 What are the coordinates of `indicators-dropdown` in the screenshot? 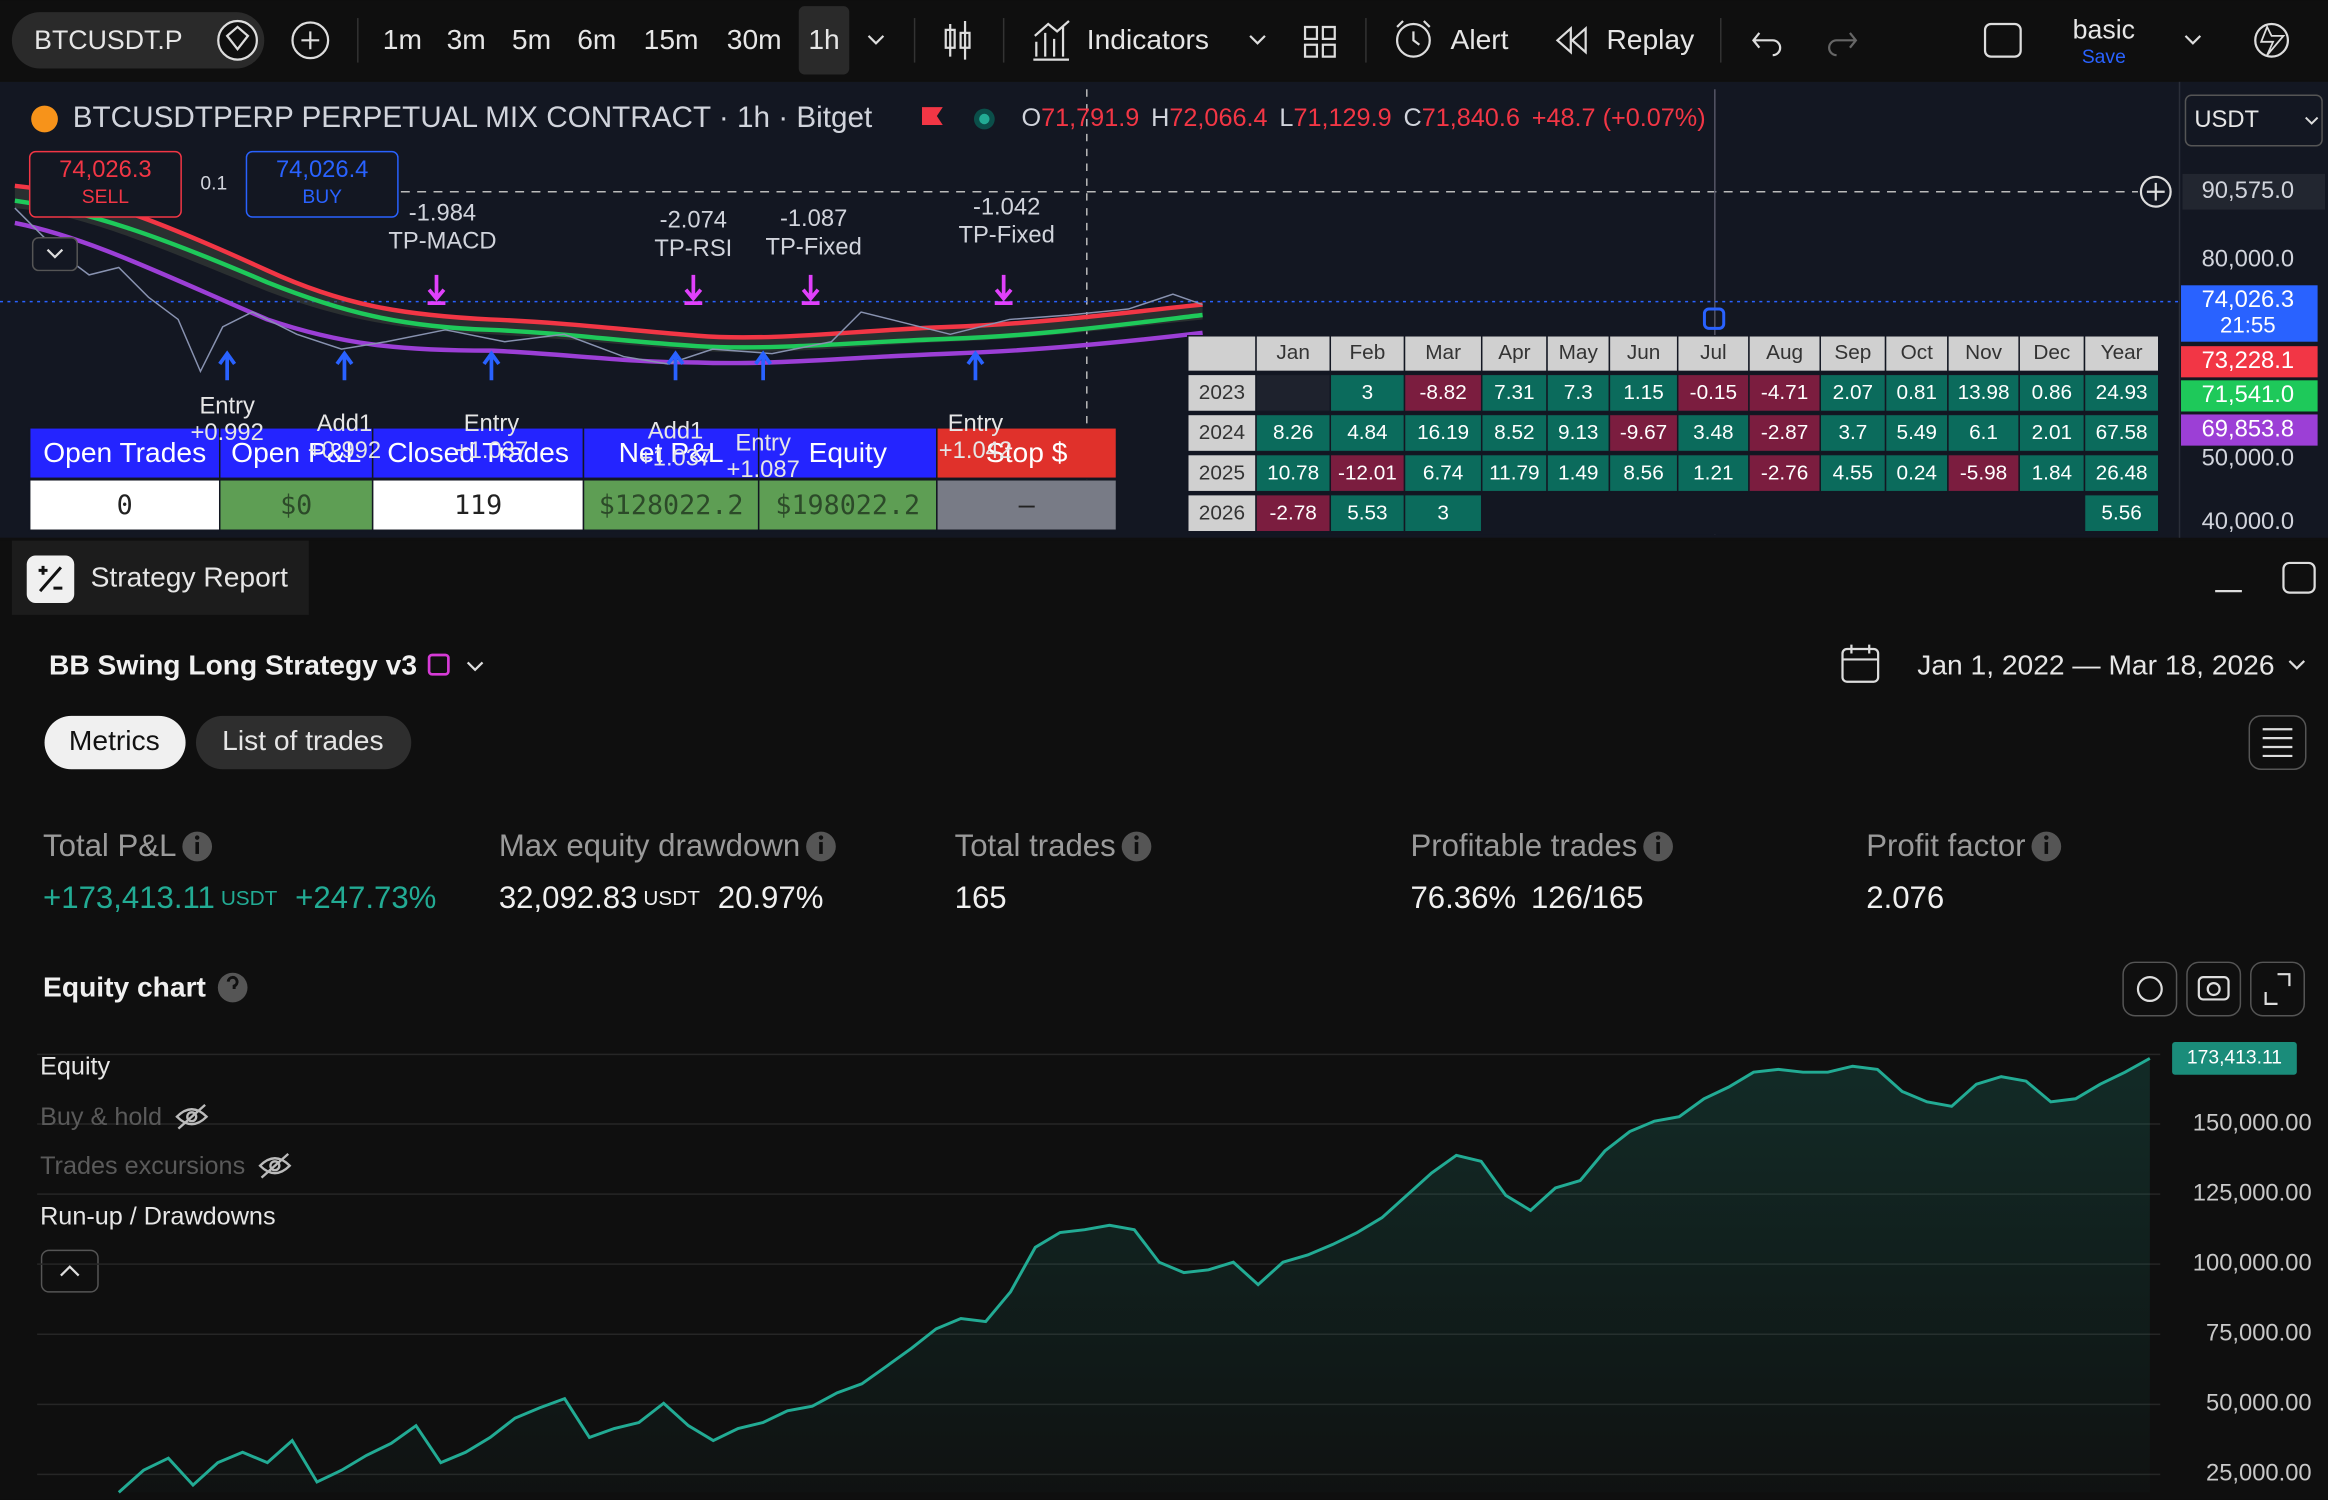 It's located at (1257, 40).